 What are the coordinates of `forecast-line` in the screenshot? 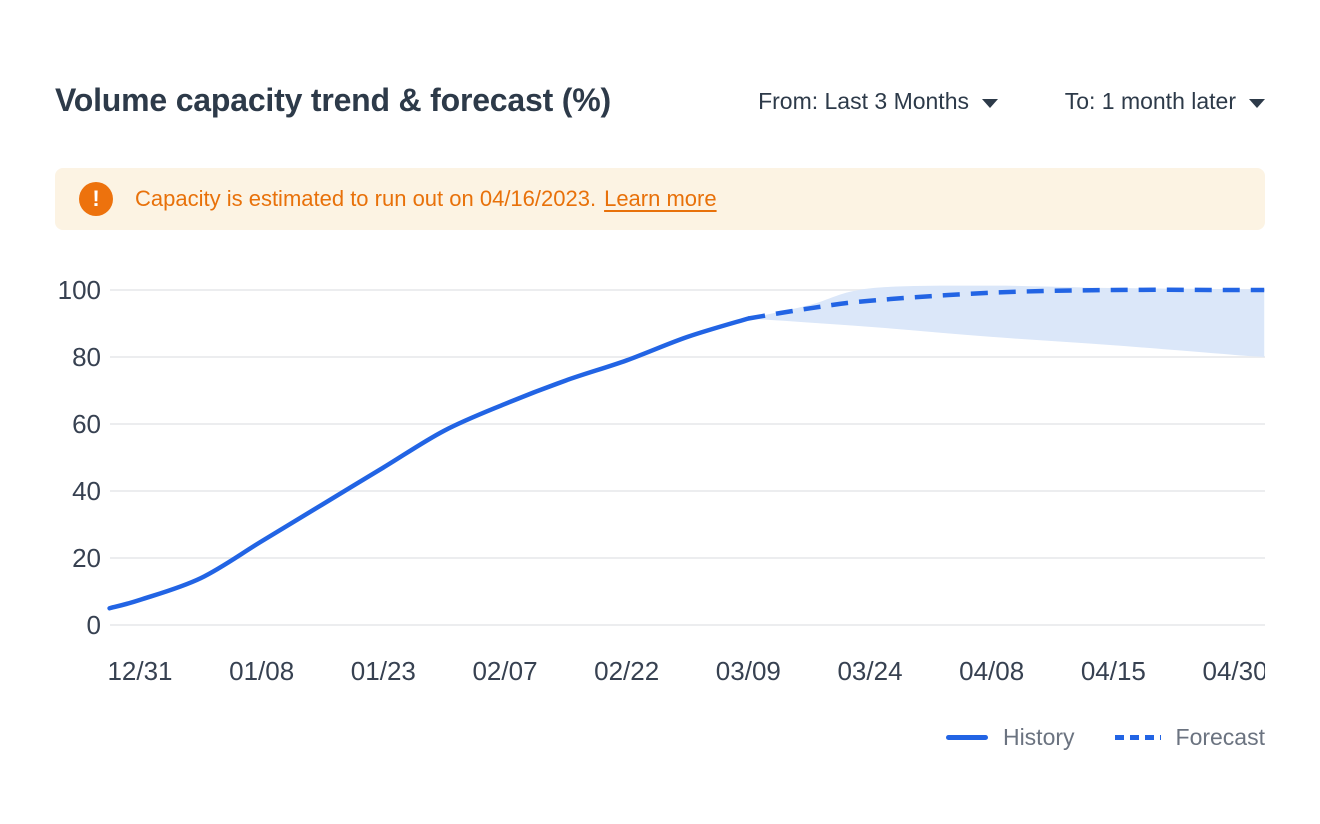 It's located at (1006, 304).